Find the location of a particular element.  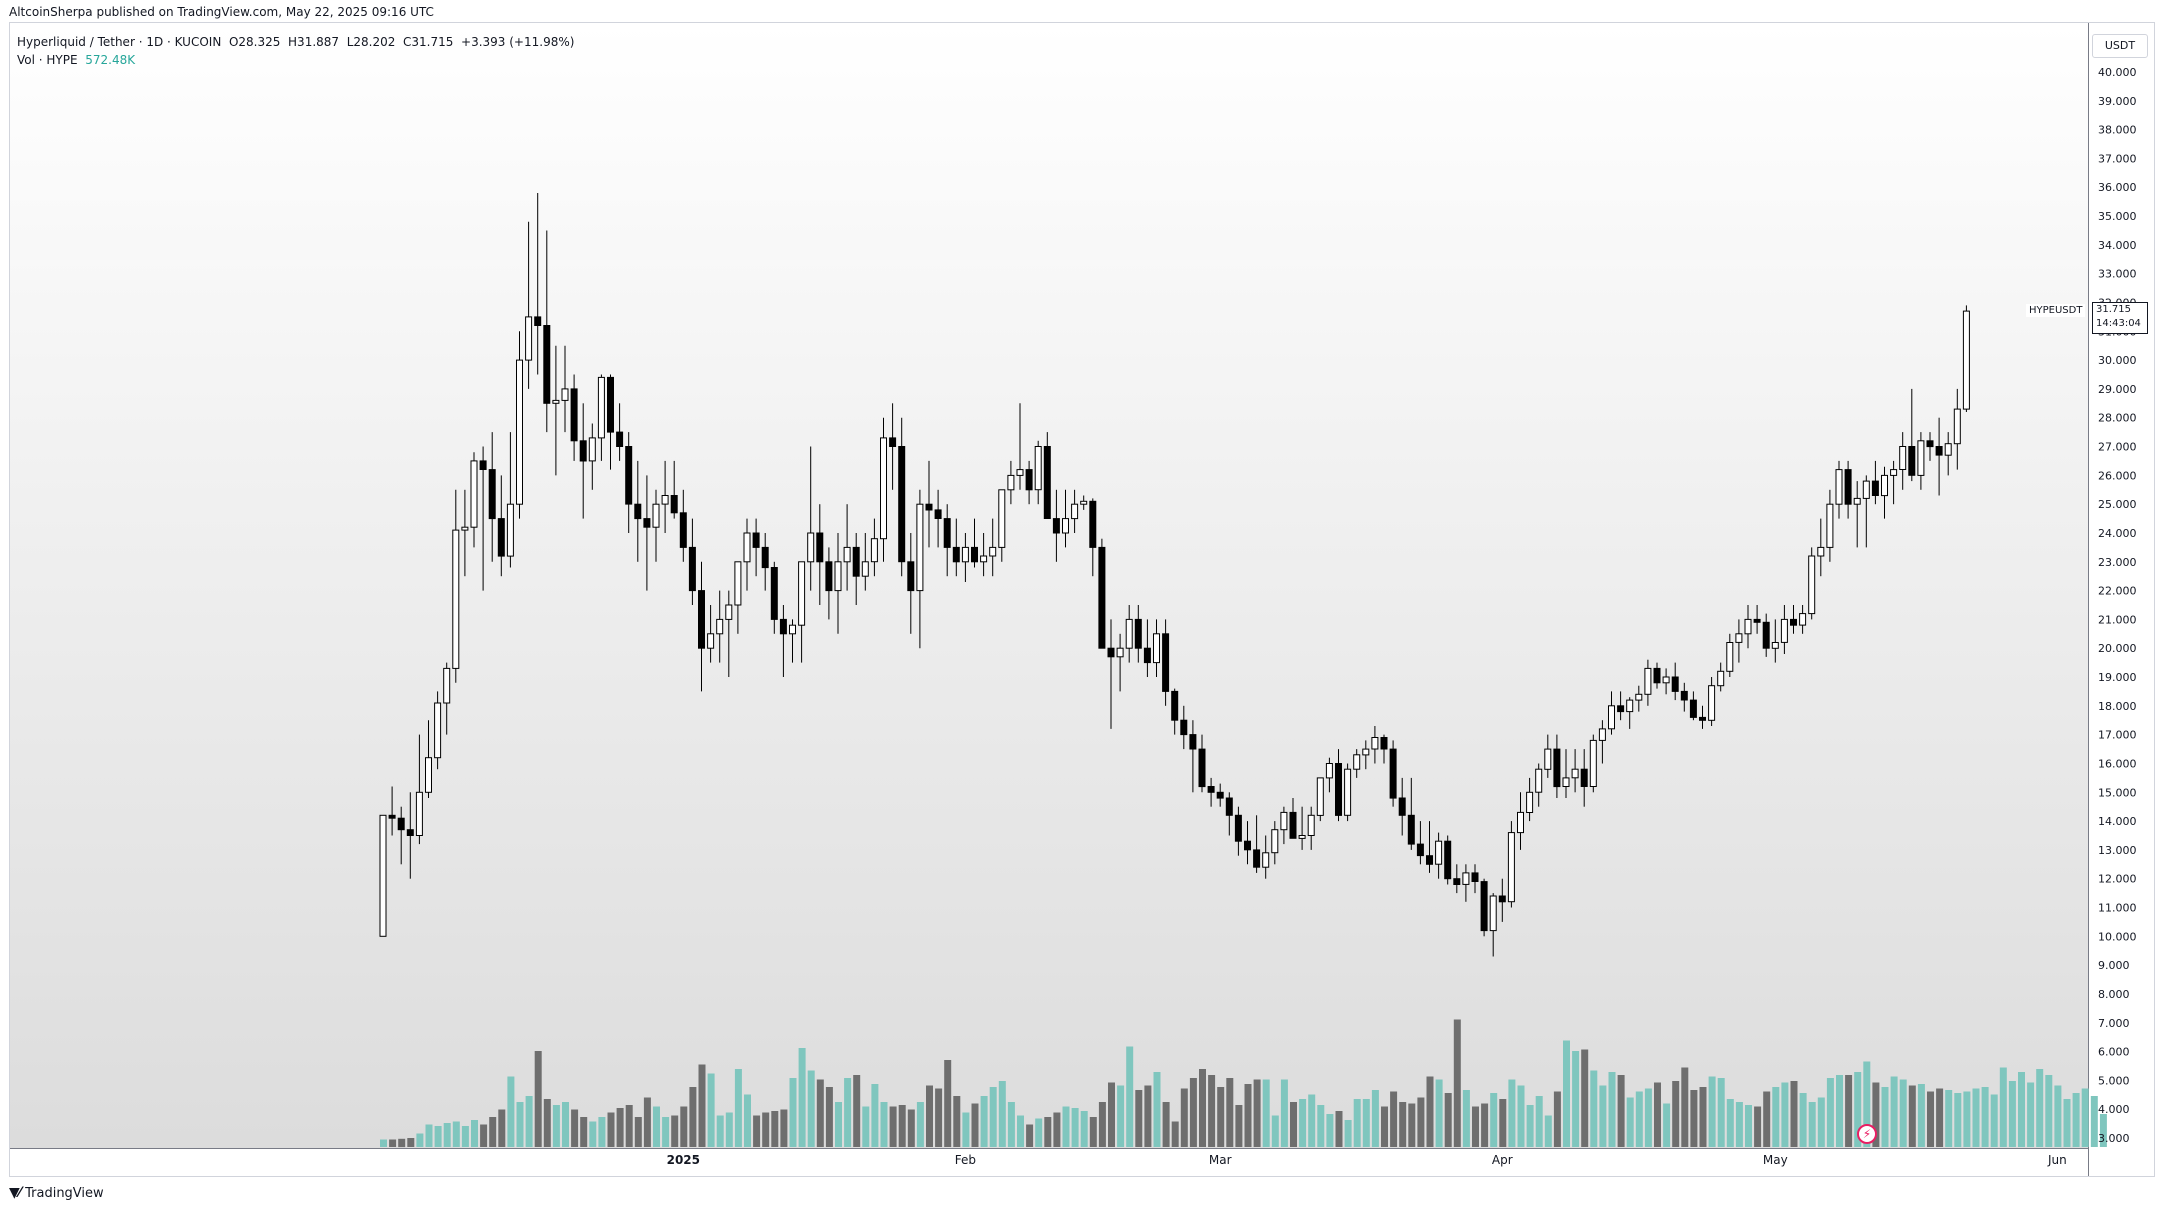

price-tick-label: 14.000 is located at coordinates (2117, 821).